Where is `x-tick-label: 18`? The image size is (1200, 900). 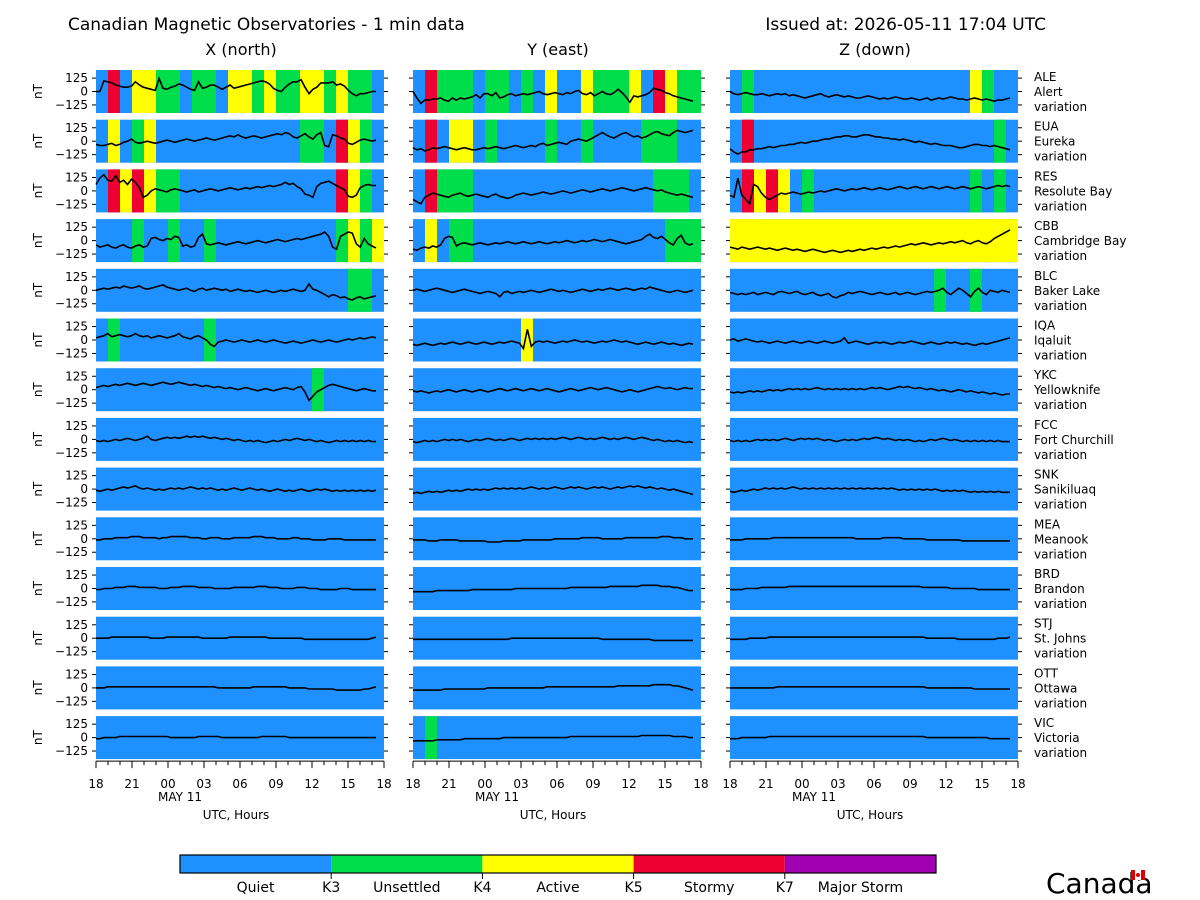 x-tick-label: 18 is located at coordinates (383, 784).